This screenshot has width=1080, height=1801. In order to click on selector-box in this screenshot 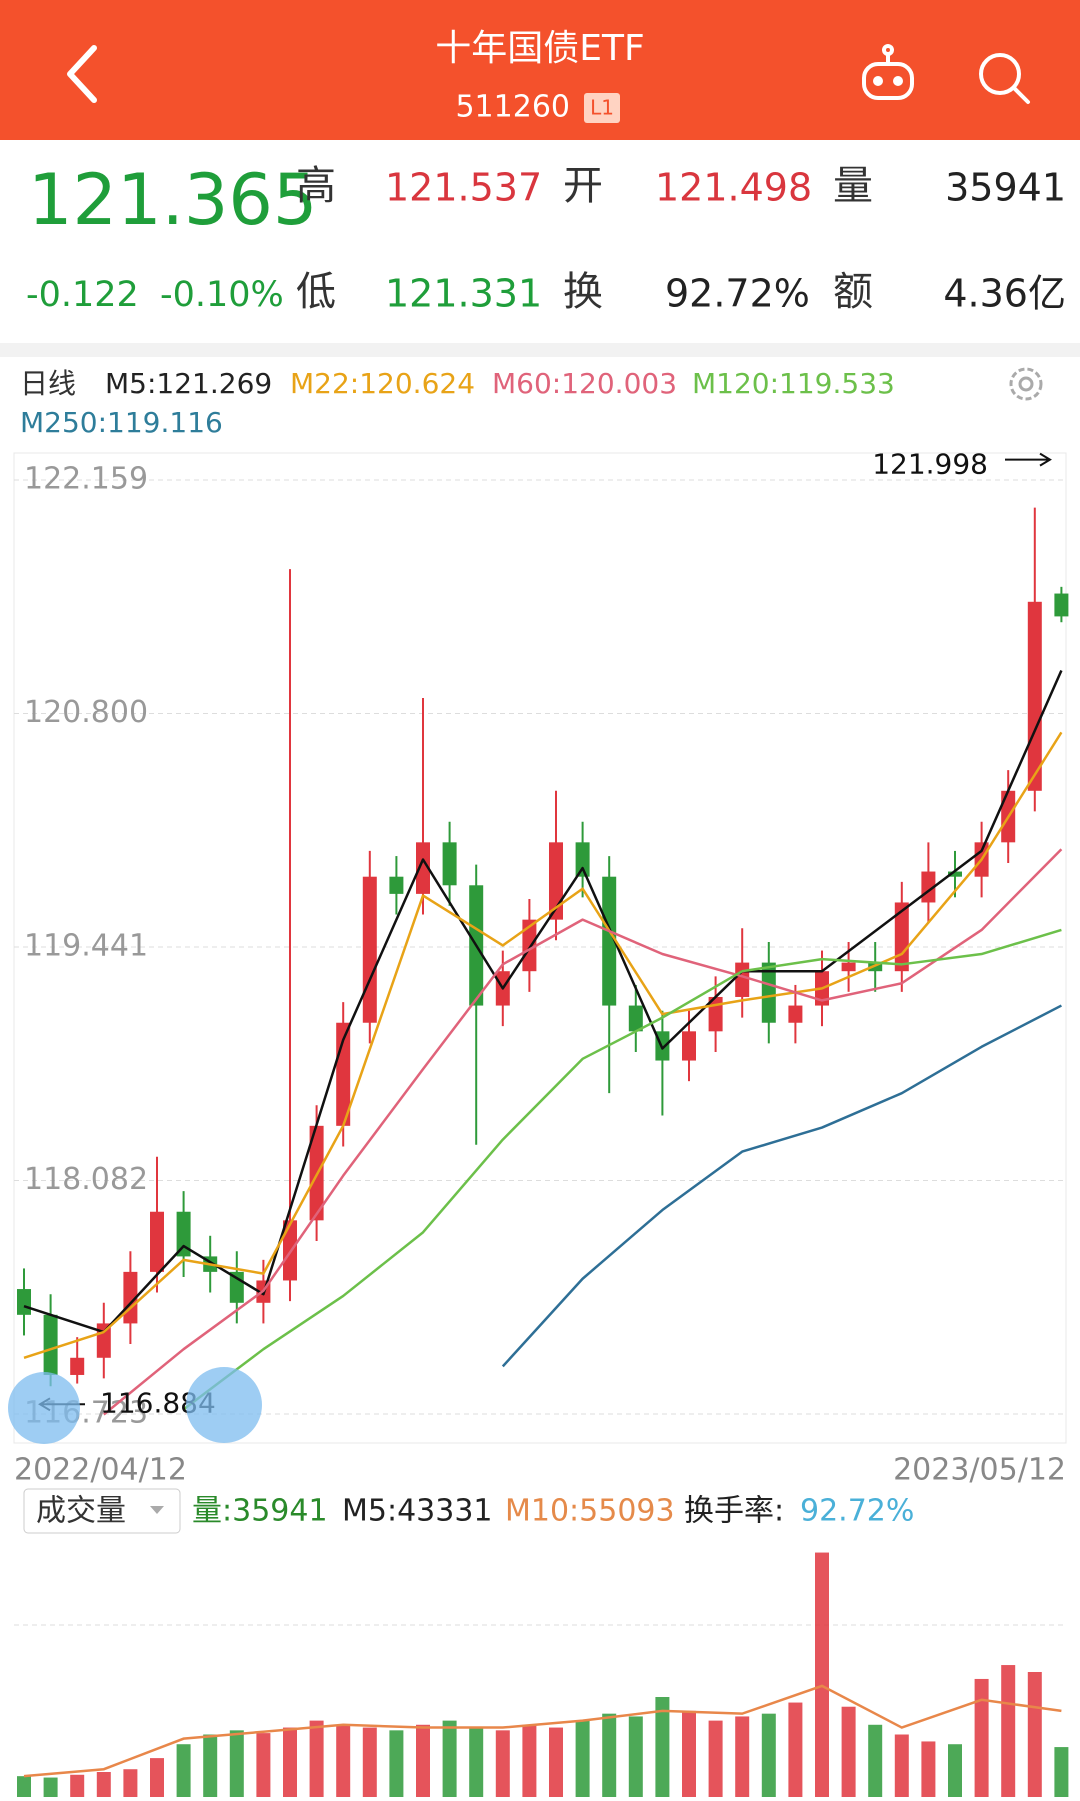, I will do `click(102, 1511)`.